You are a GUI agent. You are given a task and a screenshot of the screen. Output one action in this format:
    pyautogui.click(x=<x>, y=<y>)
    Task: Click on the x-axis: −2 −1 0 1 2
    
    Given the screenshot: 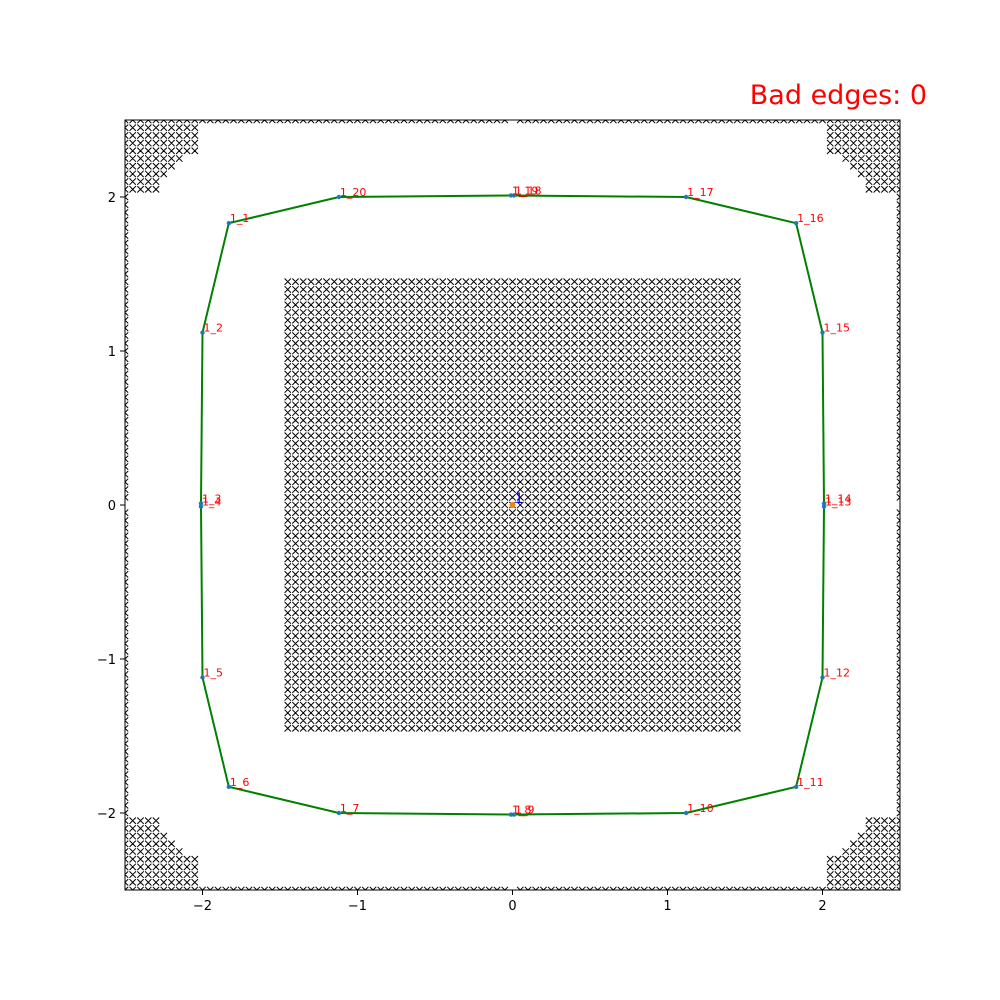 What is the action you would take?
    pyautogui.click(x=510, y=902)
    